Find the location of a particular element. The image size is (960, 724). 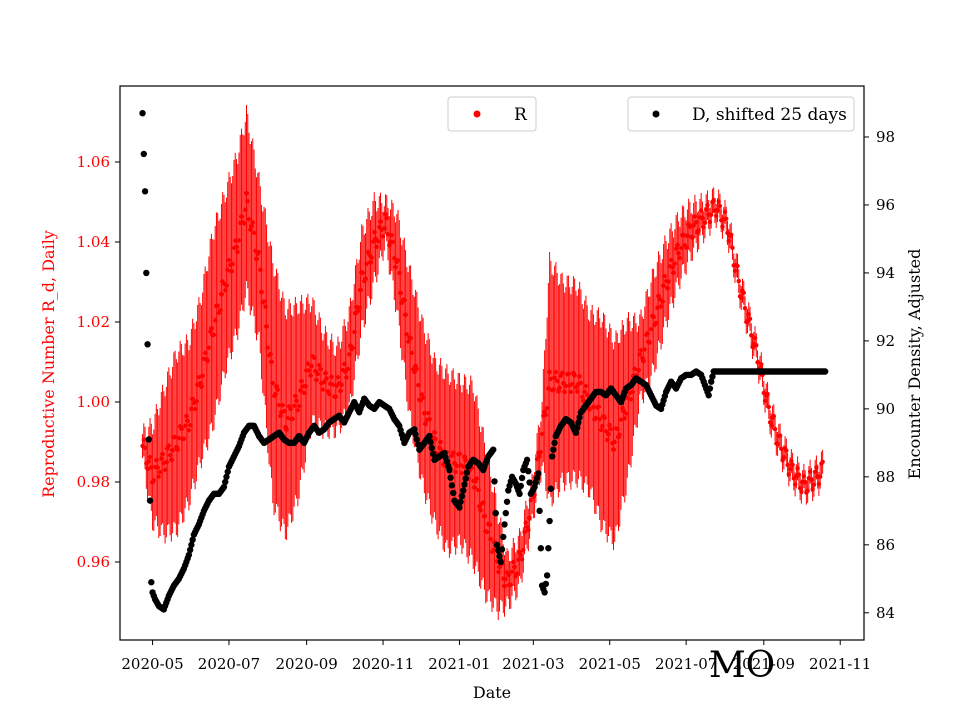

left-y-tick-label: 1.00 is located at coordinates (93, 402).